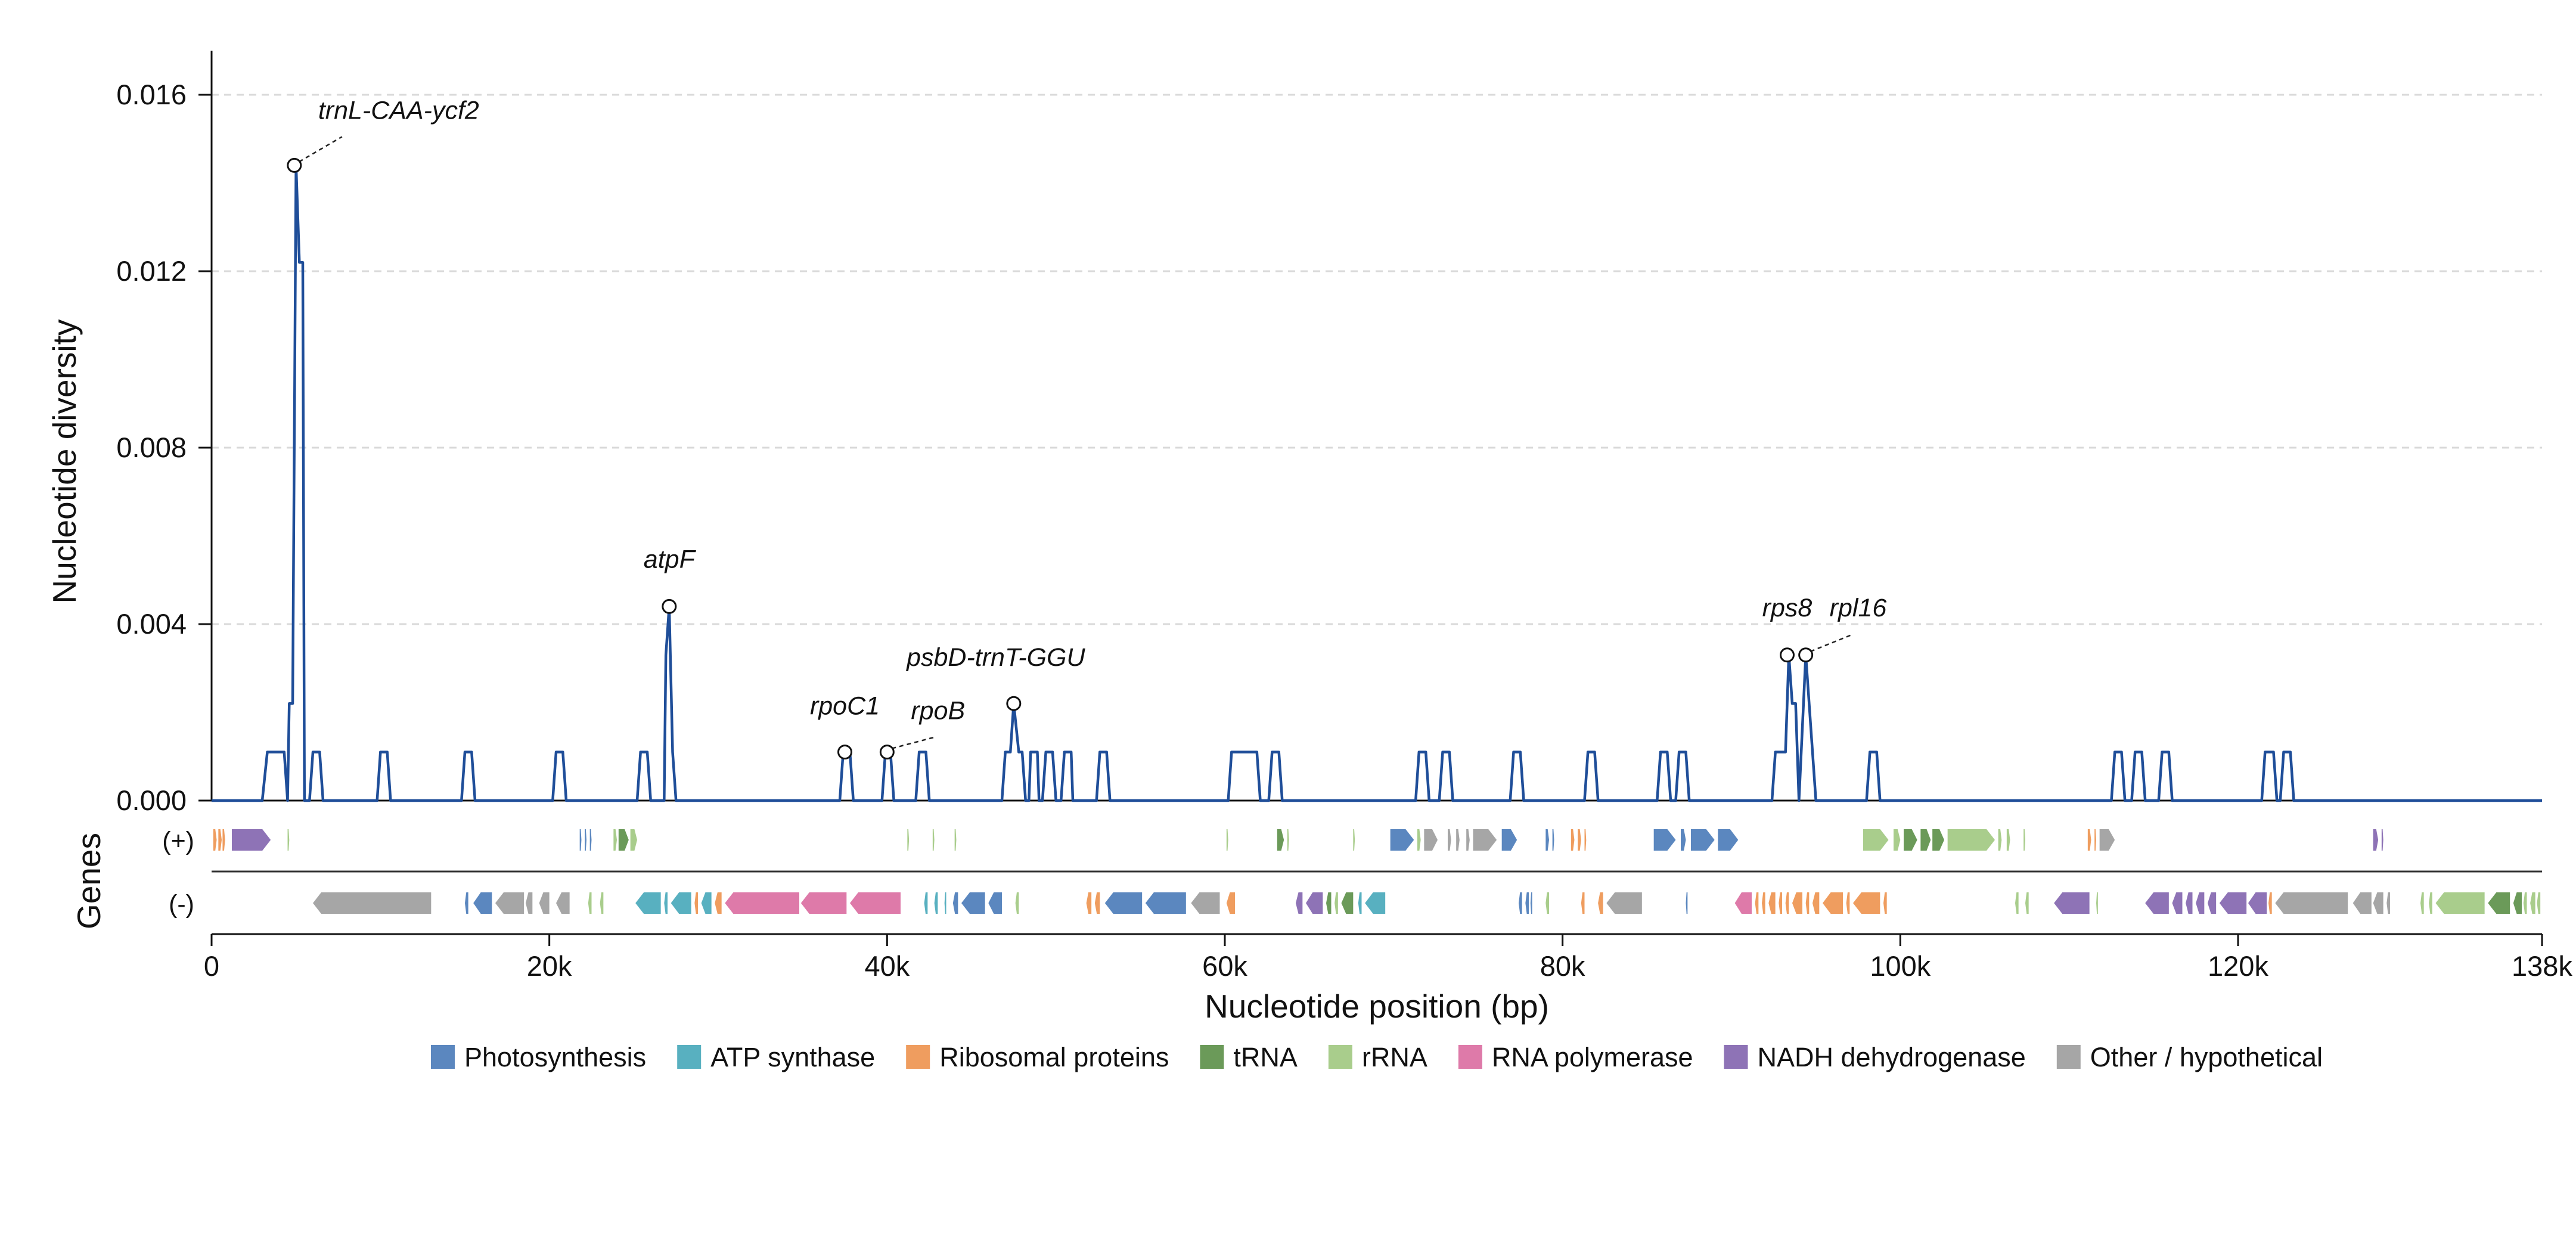 The height and width of the screenshot is (1253, 2576). What do you see at coordinates (64, 461) in the screenshot?
I see `y-axis-title: Nucleotide diversity` at bounding box center [64, 461].